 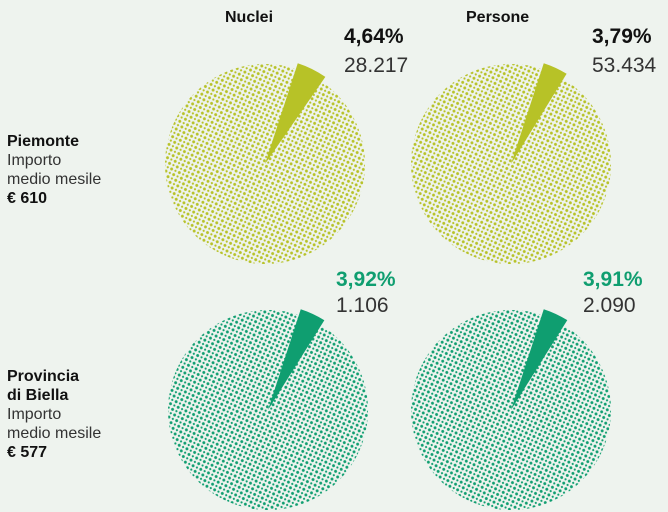 I want to click on count-label: 2.090, so click(x=609, y=305).